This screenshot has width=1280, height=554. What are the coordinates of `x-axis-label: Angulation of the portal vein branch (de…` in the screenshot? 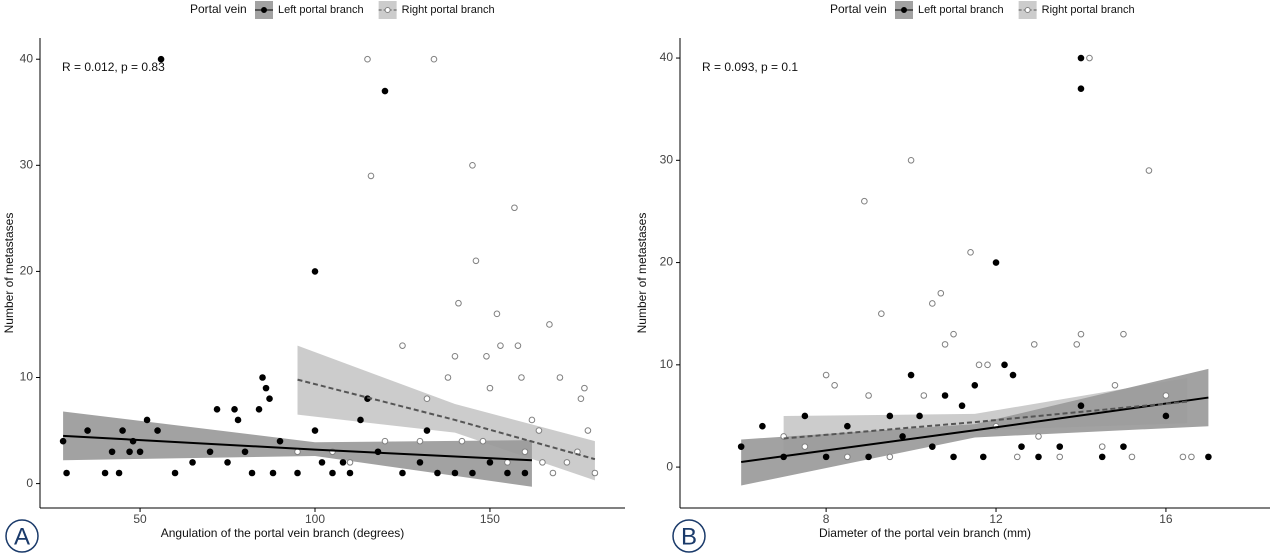 It's located at (283, 533).